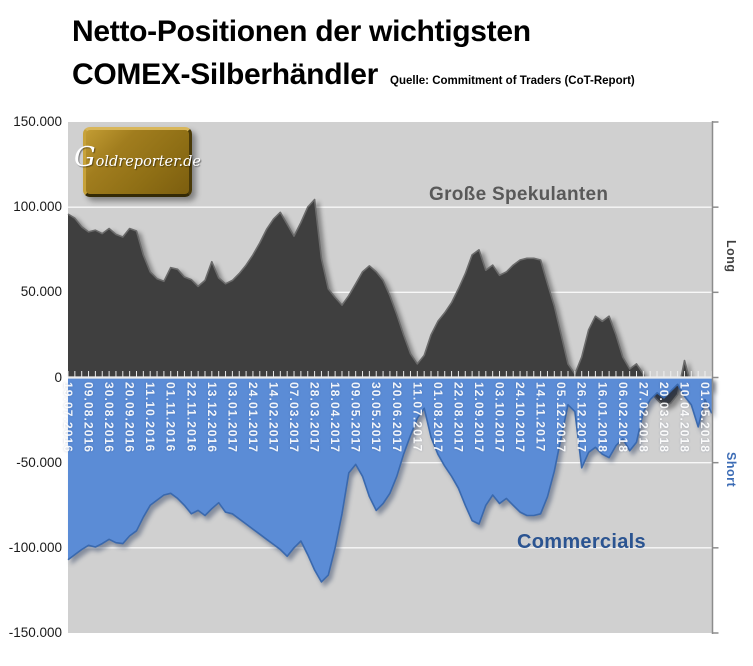  What do you see at coordinates (88, 417) in the screenshot?
I see `x-axis-label: 09.08.2016` at bounding box center [88, 417].